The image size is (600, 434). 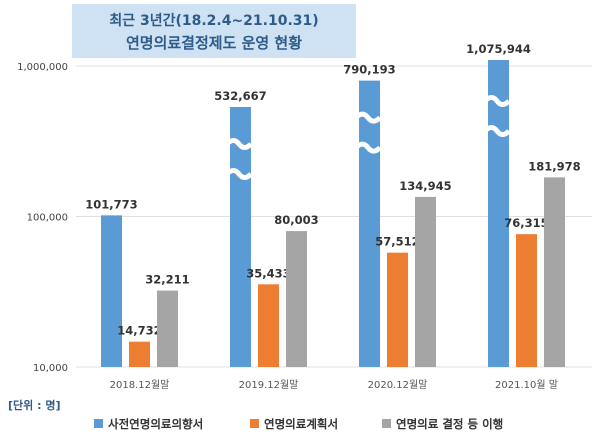 What do you see at coordinates (214, 43) in the screenshot?
I see `chart-title-line-2: 연명의료결정제도 운영 현황` at bounding box center [214, 43].